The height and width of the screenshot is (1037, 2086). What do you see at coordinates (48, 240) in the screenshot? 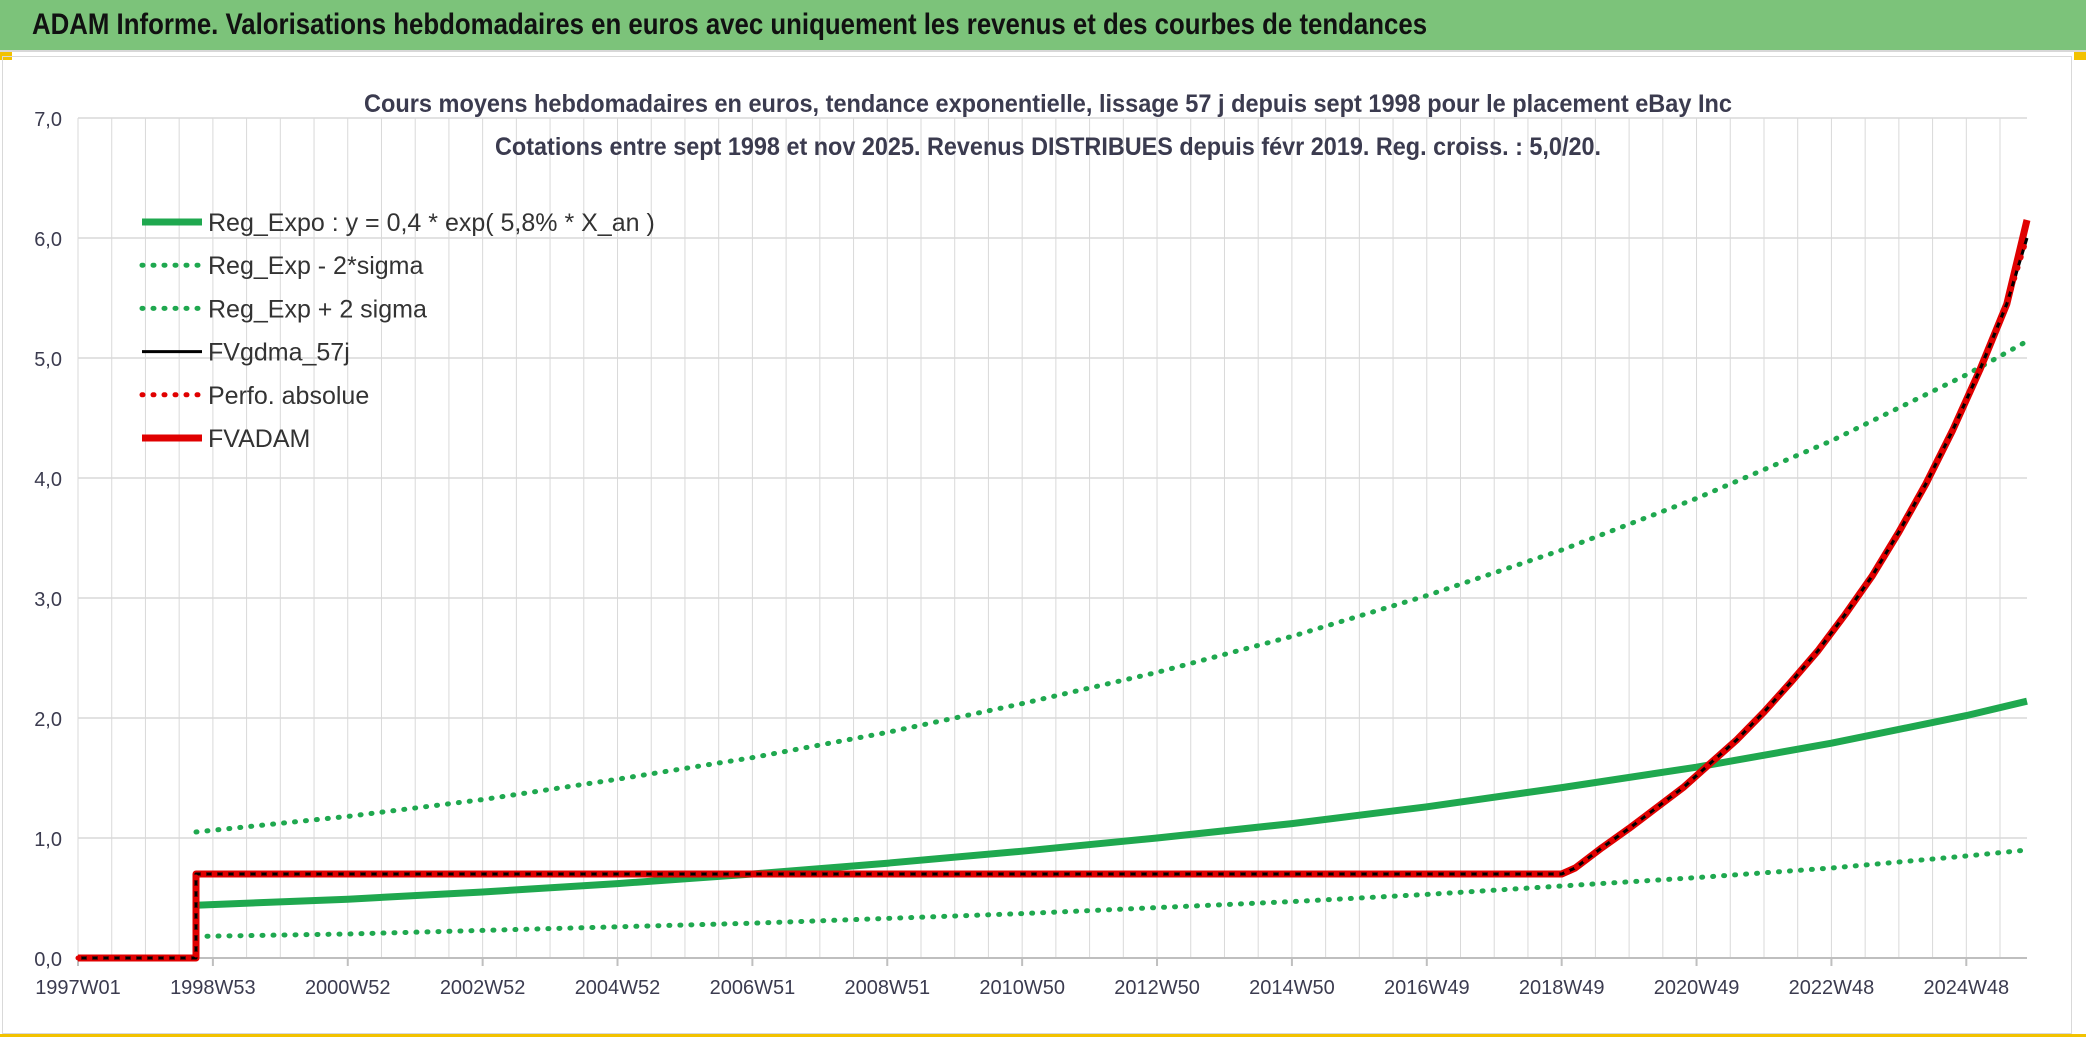
I see `y-tick-label: 6,0` at bounding box center [48, 240].